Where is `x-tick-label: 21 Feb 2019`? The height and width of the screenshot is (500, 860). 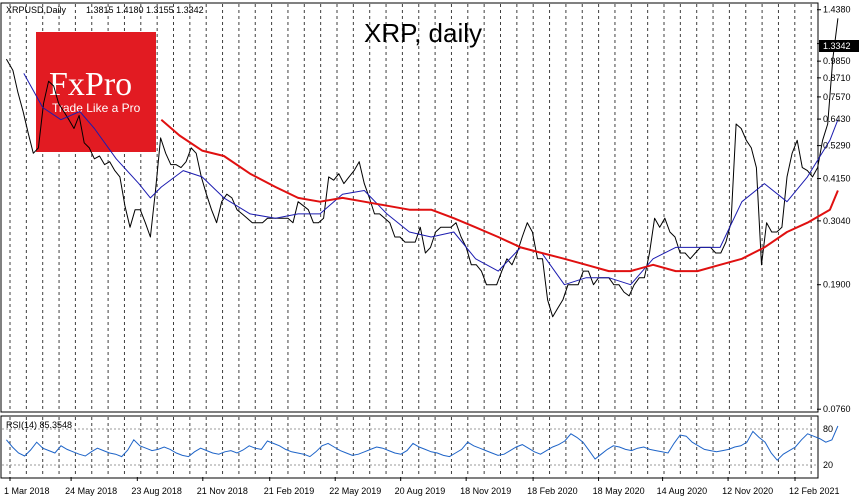 x-tick-label: 21 Feb 2019 is located at coordinates (289, 491).